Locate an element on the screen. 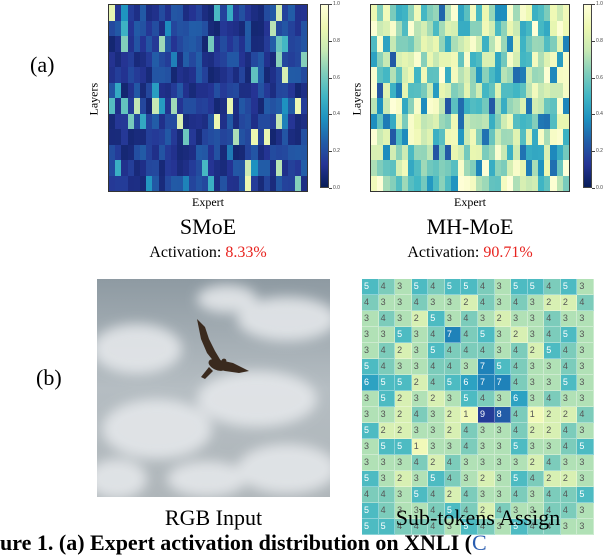 This screenshot has height=556, width=606. mhmoe-activation-value: 90.71% is located at coordinates (508, 252).